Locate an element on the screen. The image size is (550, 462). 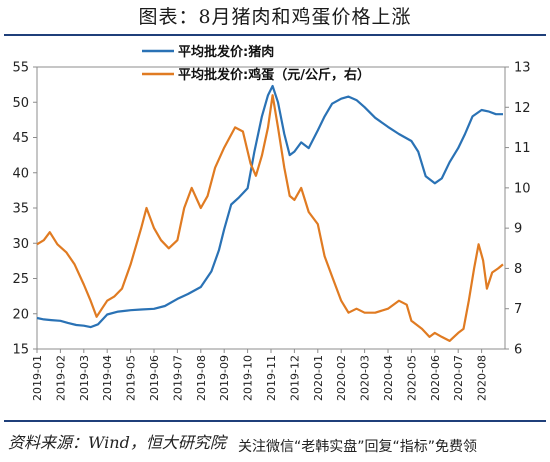
source-note: 资料来源：Wind，恒大研究院 is located at coordinates (117, 442).